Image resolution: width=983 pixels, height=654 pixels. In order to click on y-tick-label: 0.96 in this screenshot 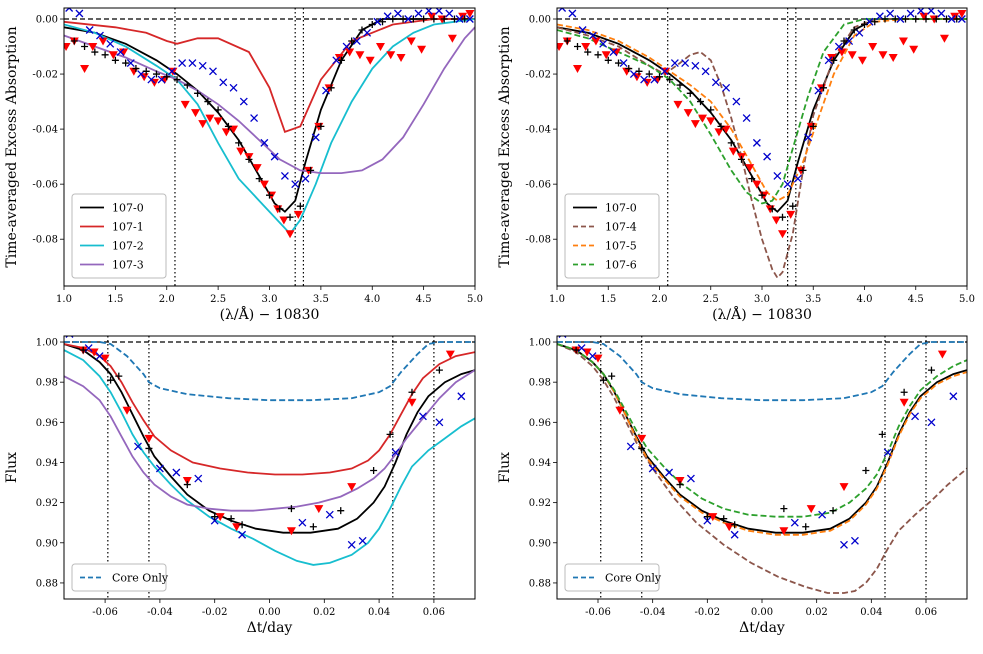, I will do `click(47, 423)`.